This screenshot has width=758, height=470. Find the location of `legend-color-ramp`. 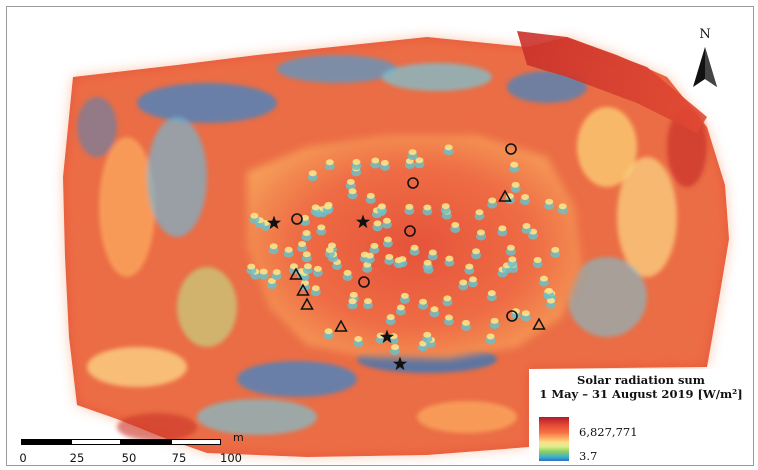

legend-color-ramp is located at coordinates (554, 439).